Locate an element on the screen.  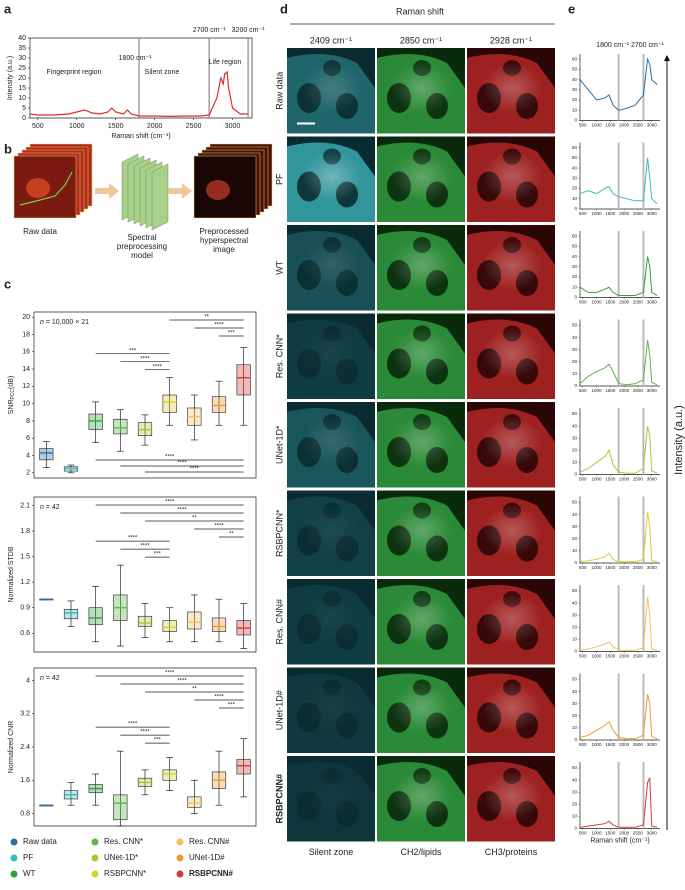
column-footer: CH2/lipids is located at coordinates (421, 852).